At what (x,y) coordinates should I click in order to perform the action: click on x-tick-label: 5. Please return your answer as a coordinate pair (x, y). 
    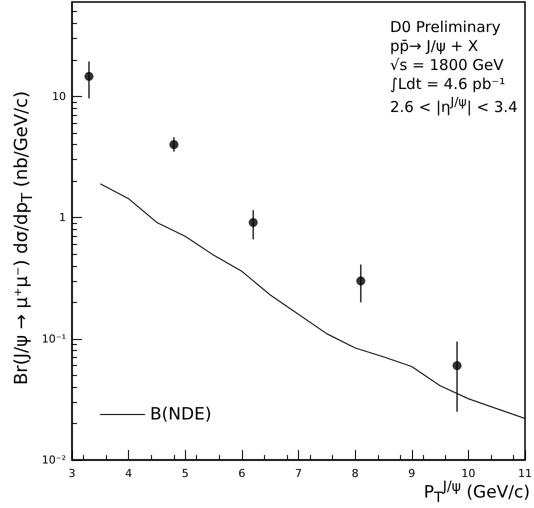
    Looking at the image, I should click on (185, 473).